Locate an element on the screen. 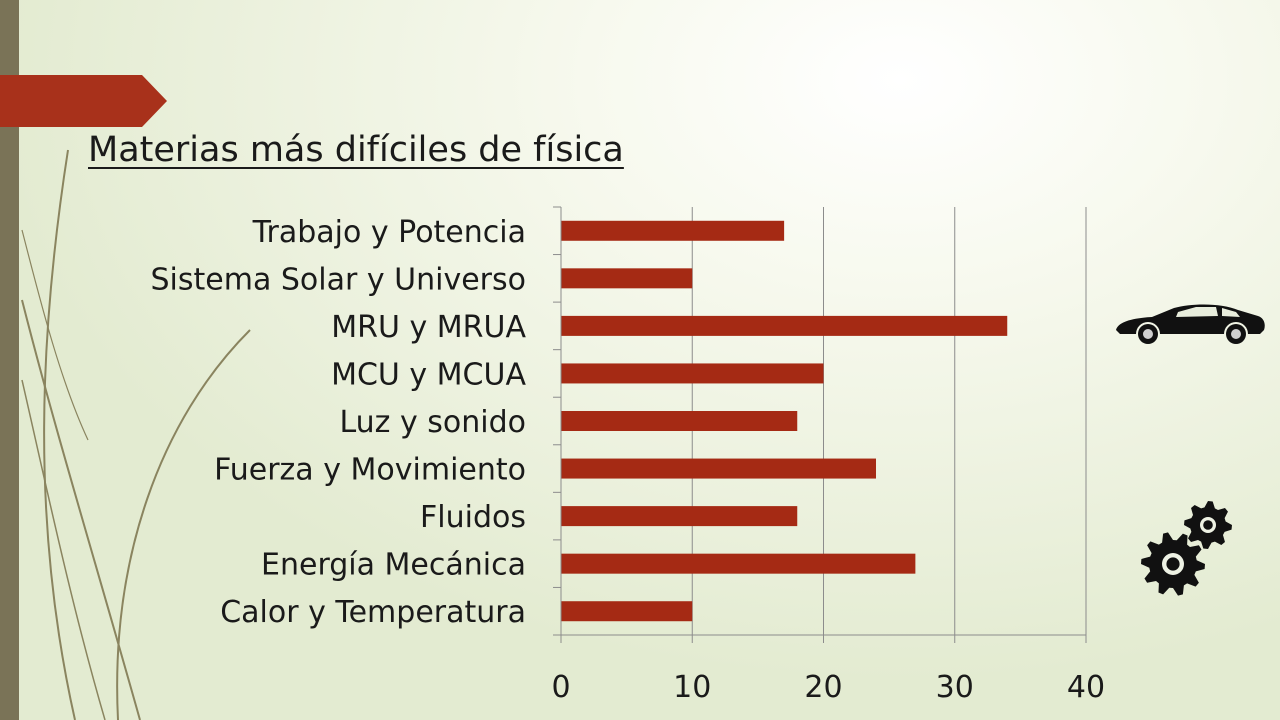  x-tick-label: 30 is located at coordinates (955, 687).